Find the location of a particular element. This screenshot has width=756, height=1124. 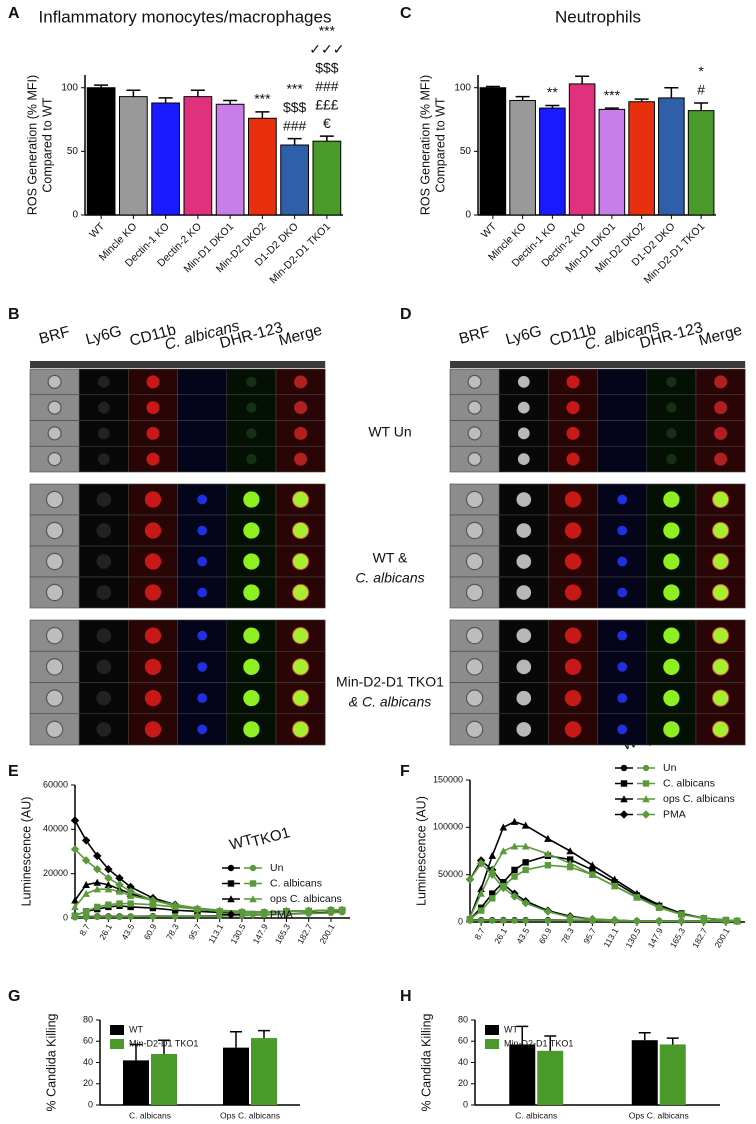

panel-label: D is located at coordinates (406, 314).